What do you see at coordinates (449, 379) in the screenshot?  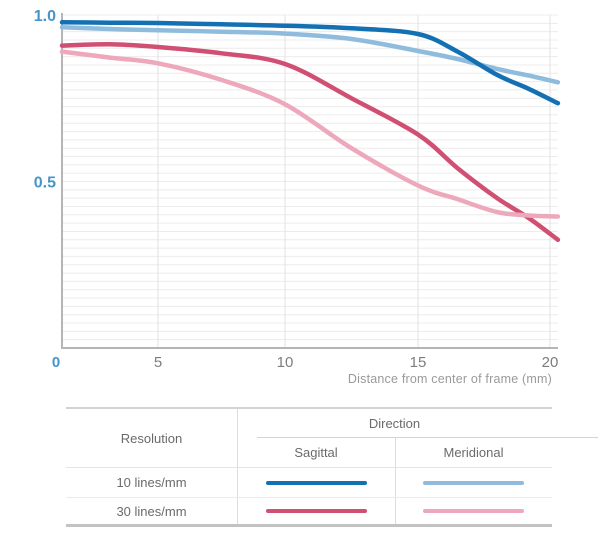 I see `x-axis-caption: Distance from center of frame (mm)` at bounding box center [449, 379].